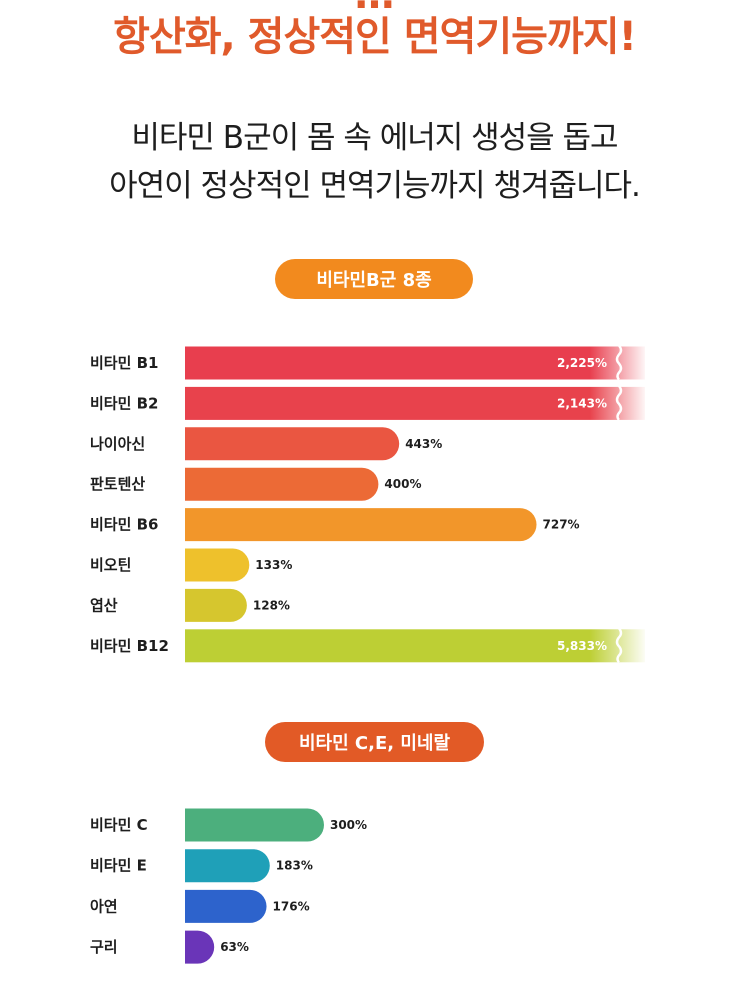 Image resolution: width=749 pixels, height=1000 pixels. Describe the element at coordinates (129, 646) in the screenshot. I see `category-label: 비타민 B12` at that location.